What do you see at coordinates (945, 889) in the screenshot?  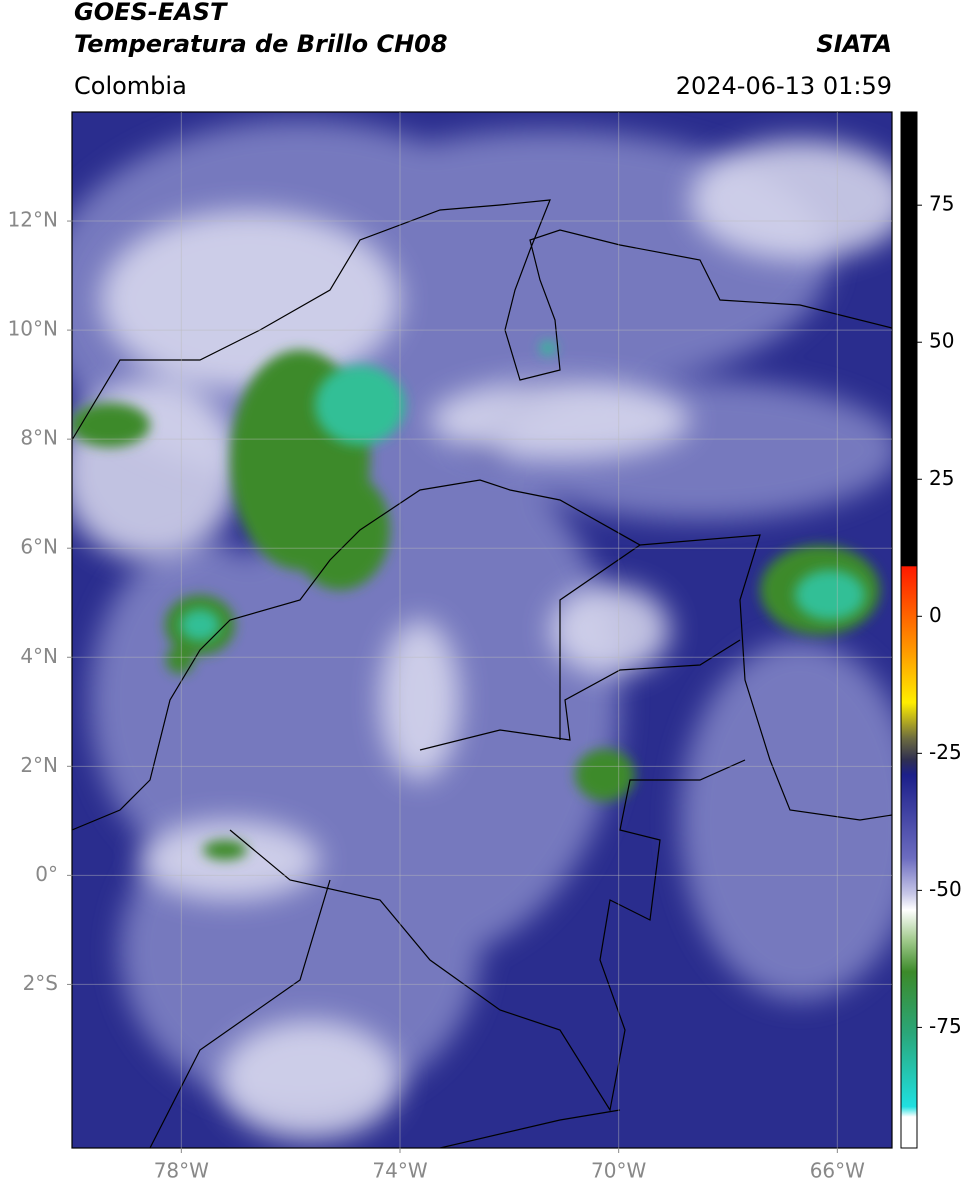 I see `colorbar-label: -50` at bounding box center [945, 889].